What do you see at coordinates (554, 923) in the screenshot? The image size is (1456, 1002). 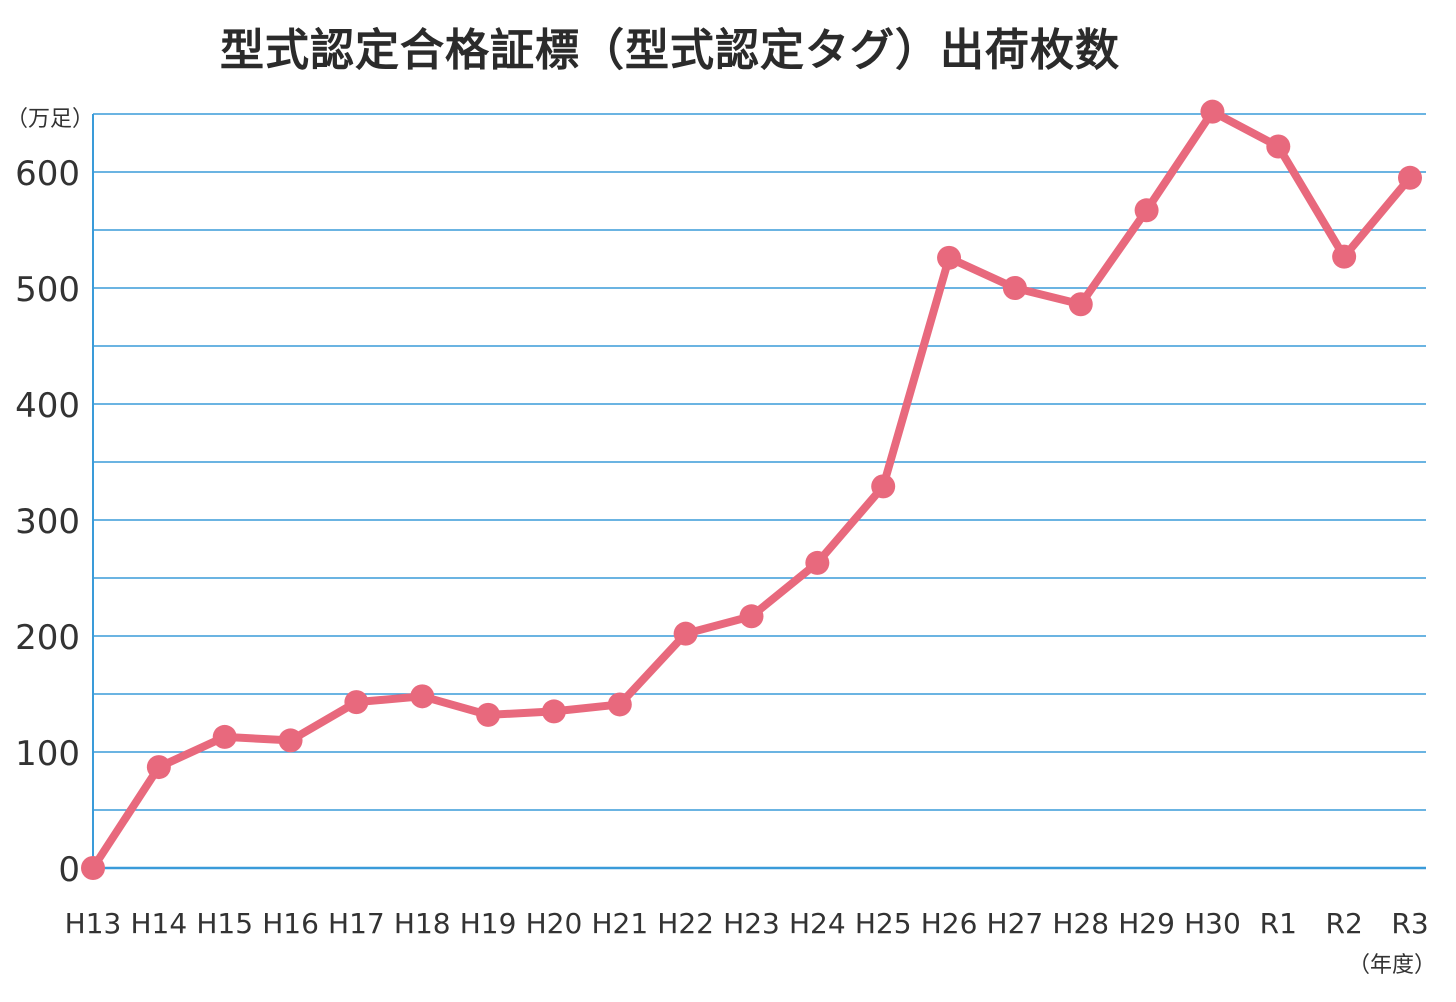 I see `x-tick-label: H20` at bounding box center [554, 923].